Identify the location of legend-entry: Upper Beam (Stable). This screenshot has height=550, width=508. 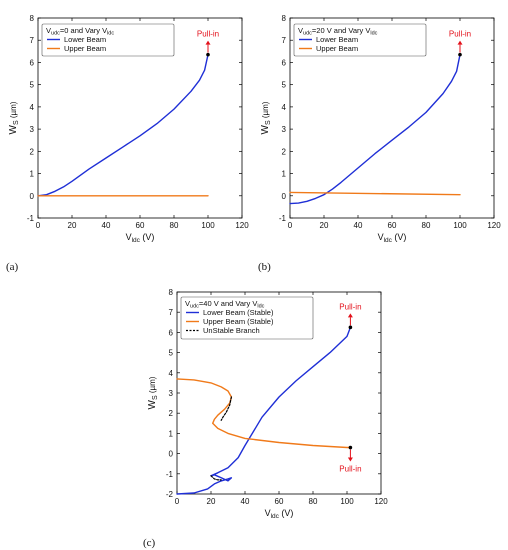
(238, 321).